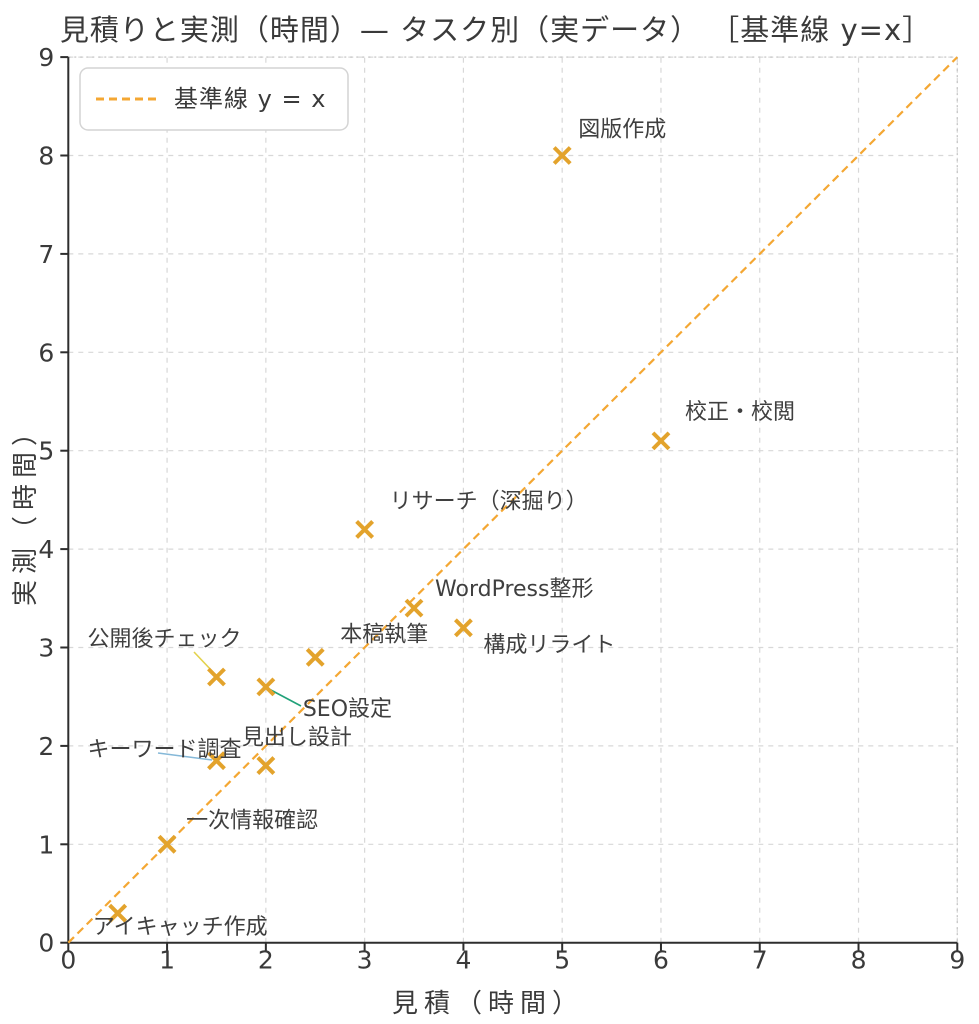 This screenshot has width=979, height=1024. I want to click on data-point-label-WordPress整形: WordPress整形, so click(514, 589).